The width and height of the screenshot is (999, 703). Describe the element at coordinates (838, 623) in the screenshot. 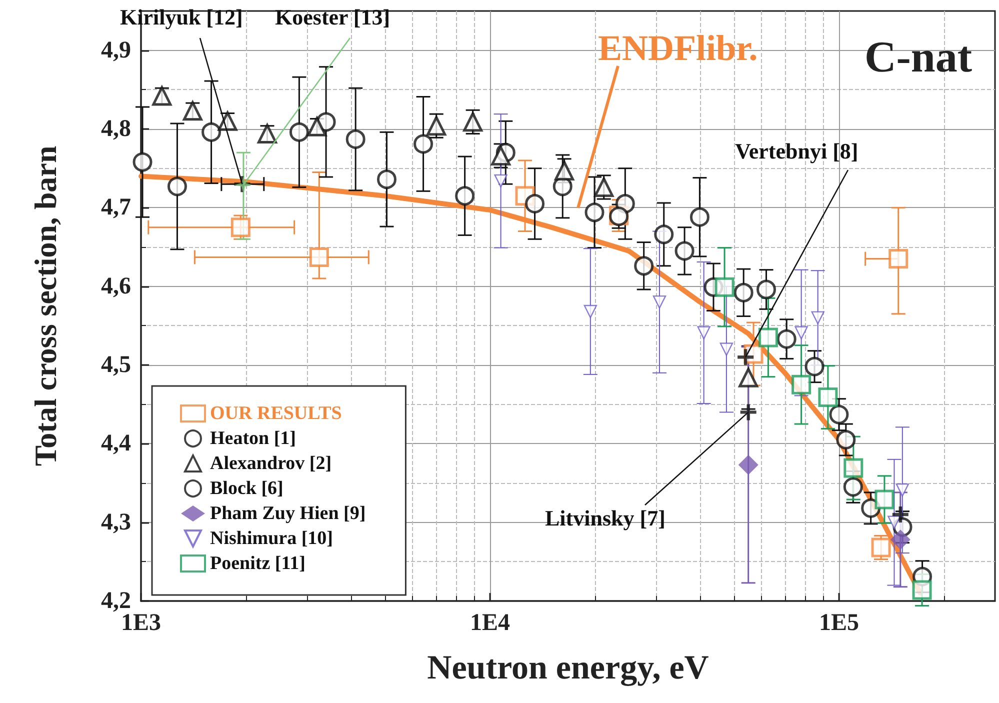

I see `x-tick-label: 1E5` at that location.